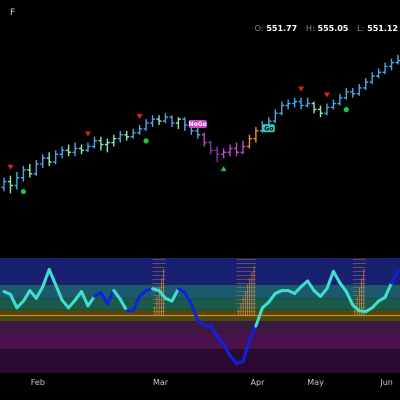  I want to click on low-key: L:, so click(361, 28).